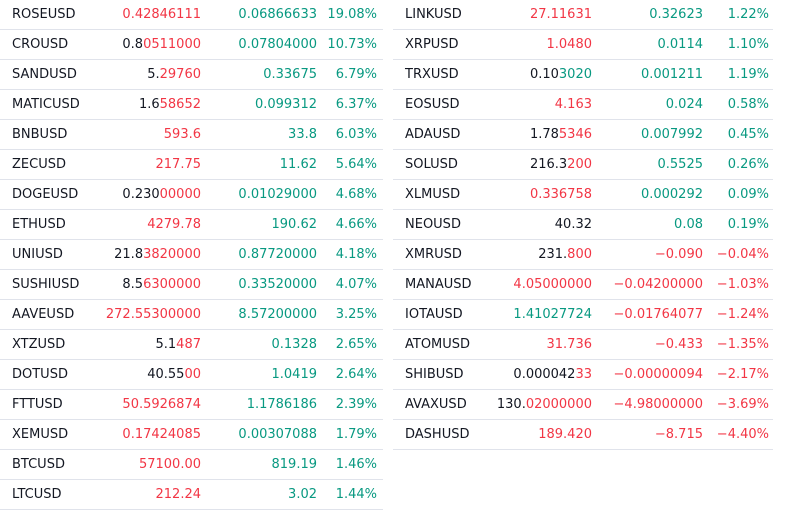 Image resolution: width=789 pixels, height=511 pixels. Describe the element at coordinates (432, 74) in the screenshot. I see `symbol-name: TRXUSD` at that location.